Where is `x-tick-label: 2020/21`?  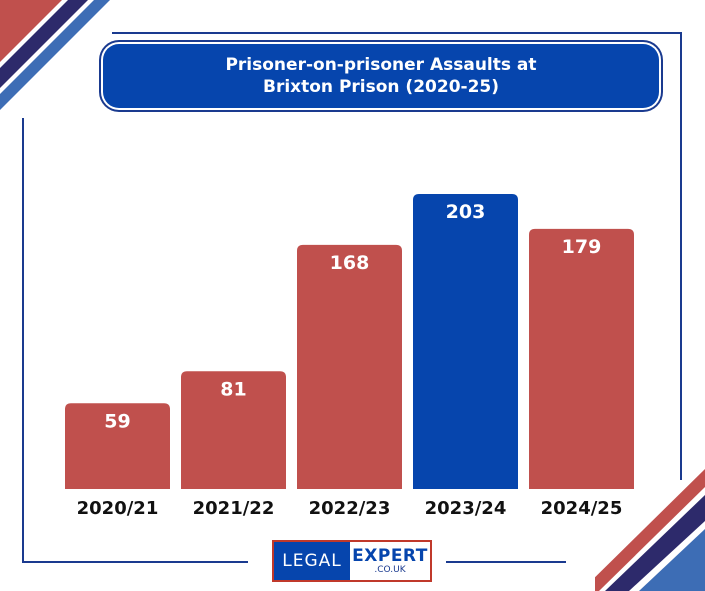 x-tick-label: 2020/21 is located at coordinates (118, 508).